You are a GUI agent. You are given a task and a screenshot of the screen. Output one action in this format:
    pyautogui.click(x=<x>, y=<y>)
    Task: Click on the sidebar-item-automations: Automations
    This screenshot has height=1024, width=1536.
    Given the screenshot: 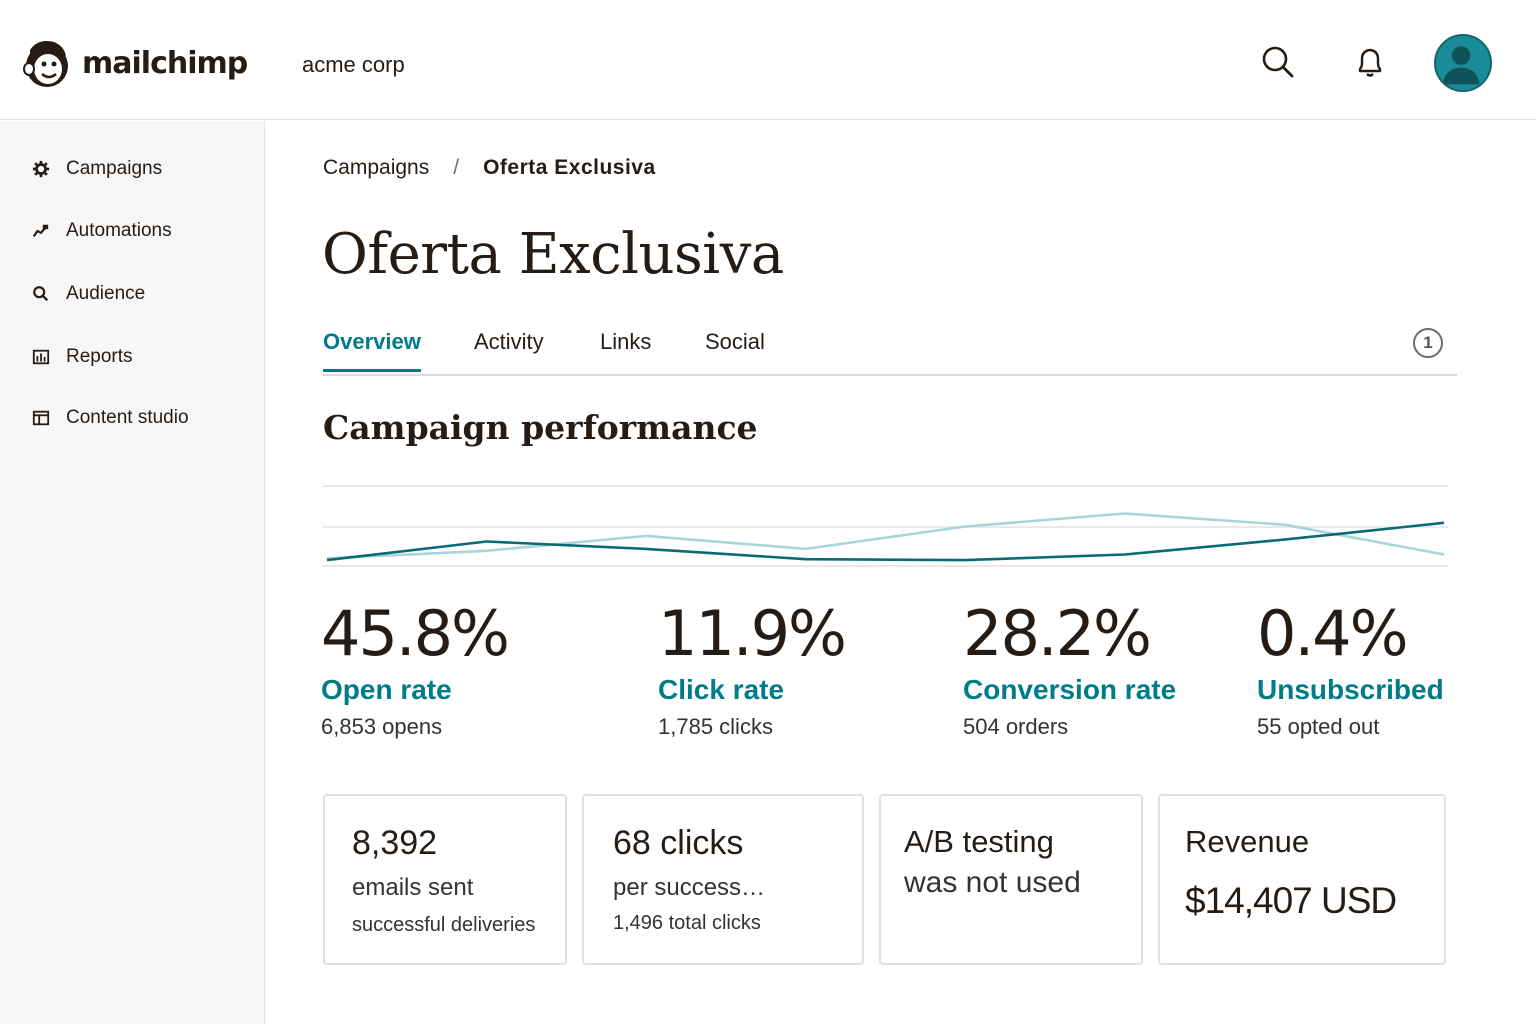 What is the action you would take?
    pyautogui.click(x=101, y=231)
    